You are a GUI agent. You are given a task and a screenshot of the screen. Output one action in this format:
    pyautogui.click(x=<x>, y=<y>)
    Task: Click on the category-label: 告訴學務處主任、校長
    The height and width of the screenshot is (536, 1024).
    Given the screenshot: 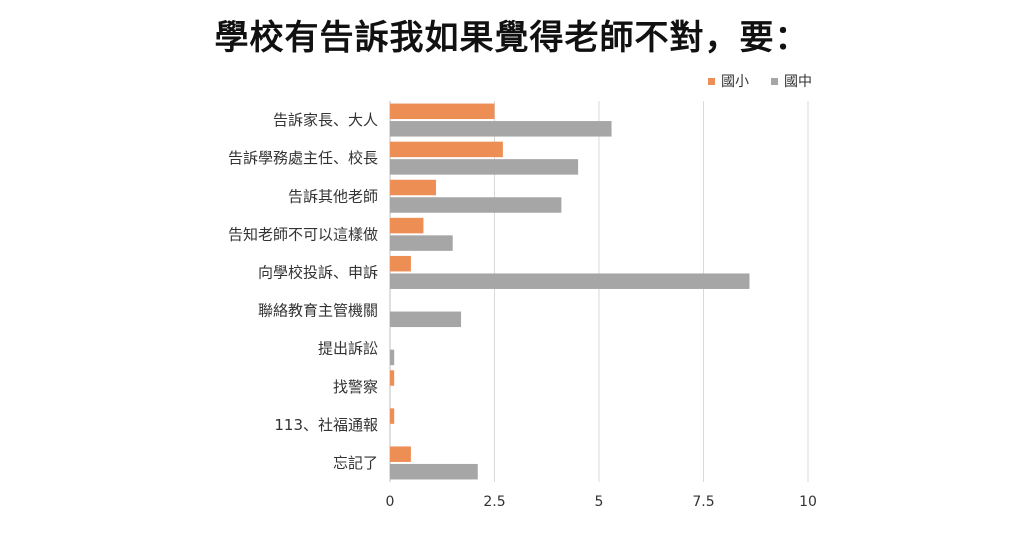 What is the action you would take?
    pyautogui.click(x=303, y=158)
    